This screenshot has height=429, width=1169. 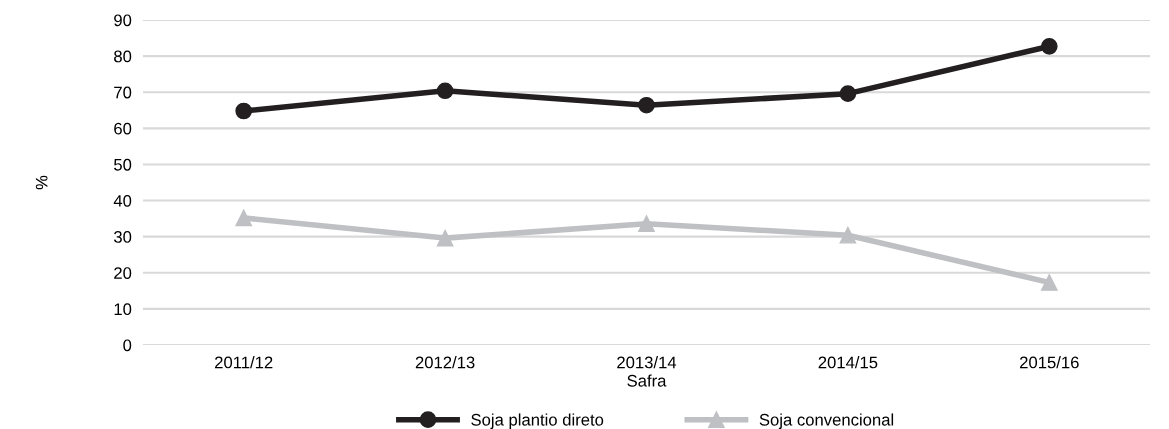 What do you see at coordinates (123, 20) in the screenshot?
I see `y-tick-label: 90` at bounding box center [123, 20].